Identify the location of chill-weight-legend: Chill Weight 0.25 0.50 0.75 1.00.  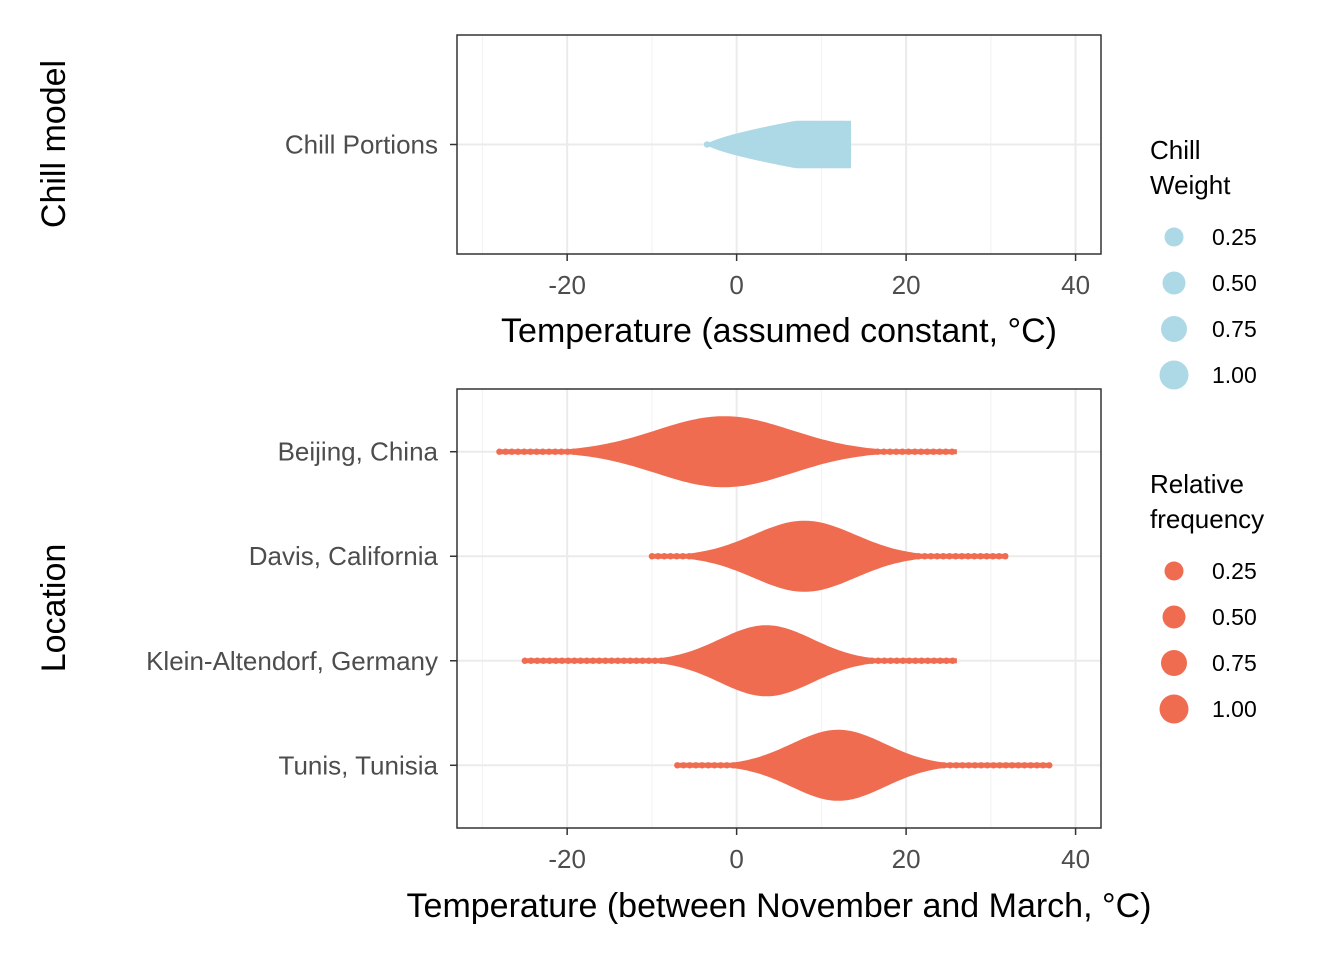
(1203, 262).